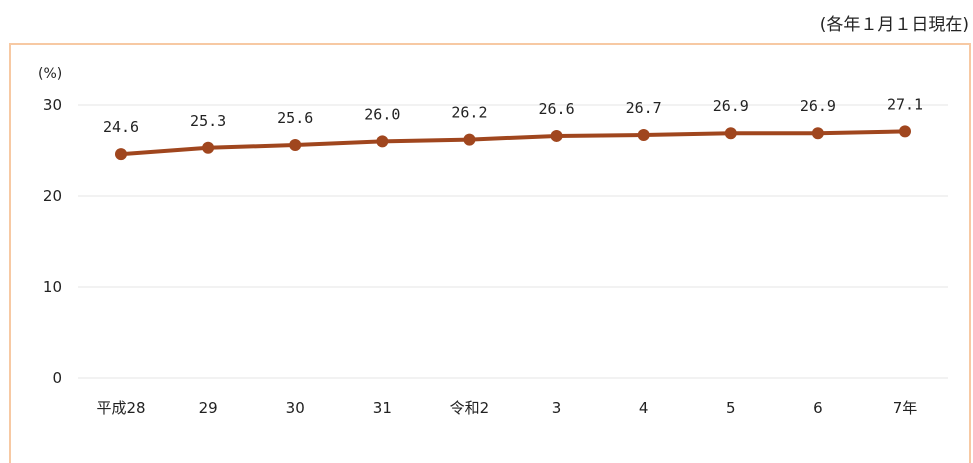 This screenshot has height=463, width=973. I want to click on y-tick-label: 30, so click(52, 105).